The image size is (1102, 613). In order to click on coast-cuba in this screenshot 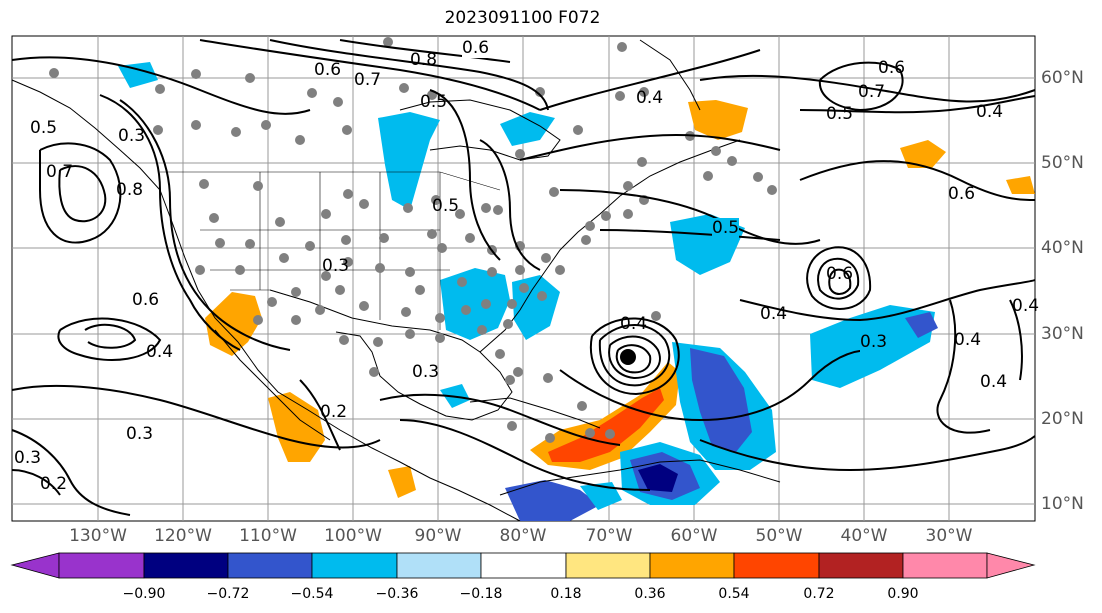, I will do `click(535, 413)`.